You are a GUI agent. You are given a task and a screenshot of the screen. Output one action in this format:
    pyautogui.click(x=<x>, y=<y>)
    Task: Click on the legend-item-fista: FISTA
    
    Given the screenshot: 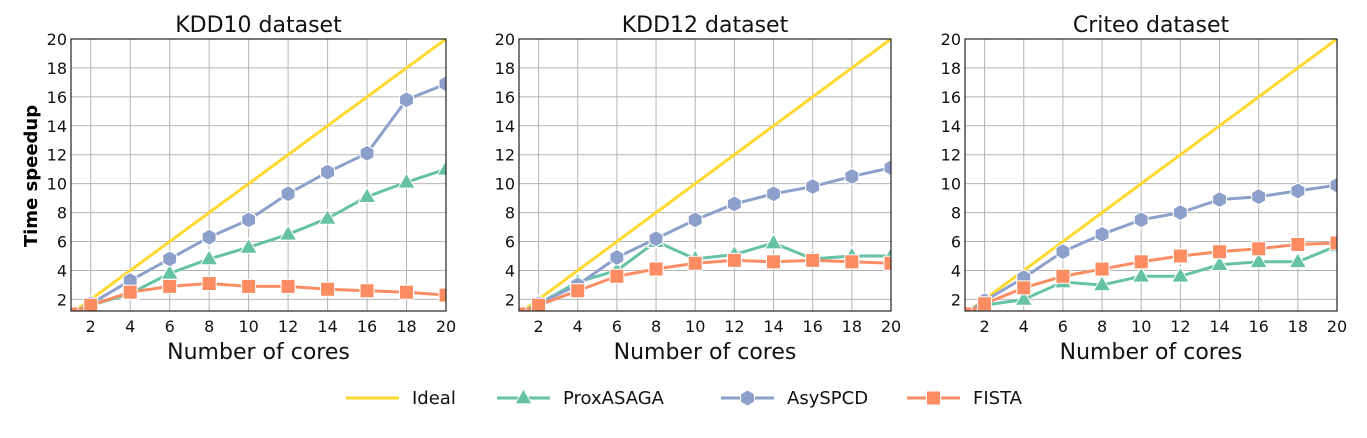 What is the action you would take?
    pyautogui.click(x=965, y=398)
    